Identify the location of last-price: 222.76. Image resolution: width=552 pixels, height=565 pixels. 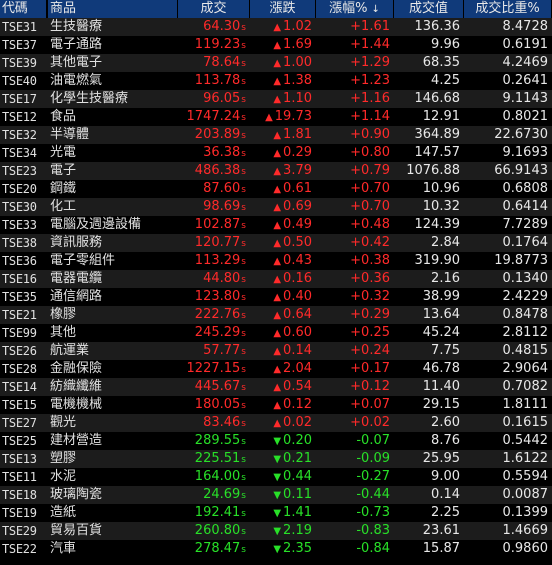
(217, 314).